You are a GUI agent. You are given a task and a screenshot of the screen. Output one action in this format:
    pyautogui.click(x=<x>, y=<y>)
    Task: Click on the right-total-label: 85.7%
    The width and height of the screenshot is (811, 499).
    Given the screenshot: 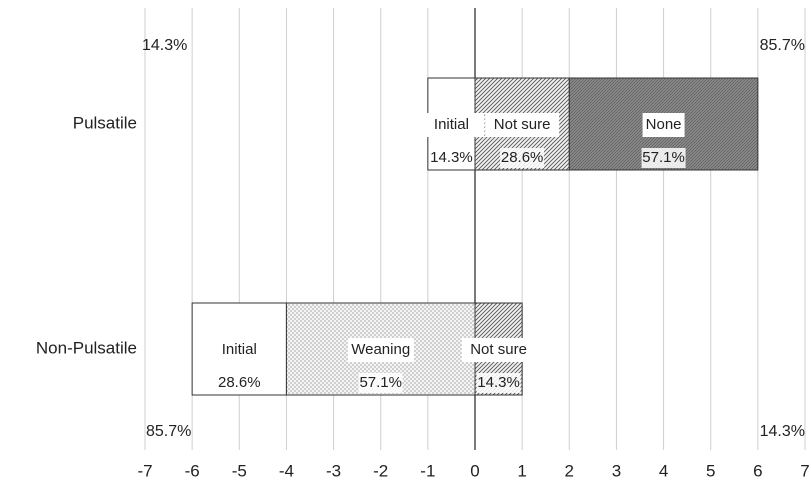 What is the action you would take?
    pyautogui.click(x=782, y=45)
    